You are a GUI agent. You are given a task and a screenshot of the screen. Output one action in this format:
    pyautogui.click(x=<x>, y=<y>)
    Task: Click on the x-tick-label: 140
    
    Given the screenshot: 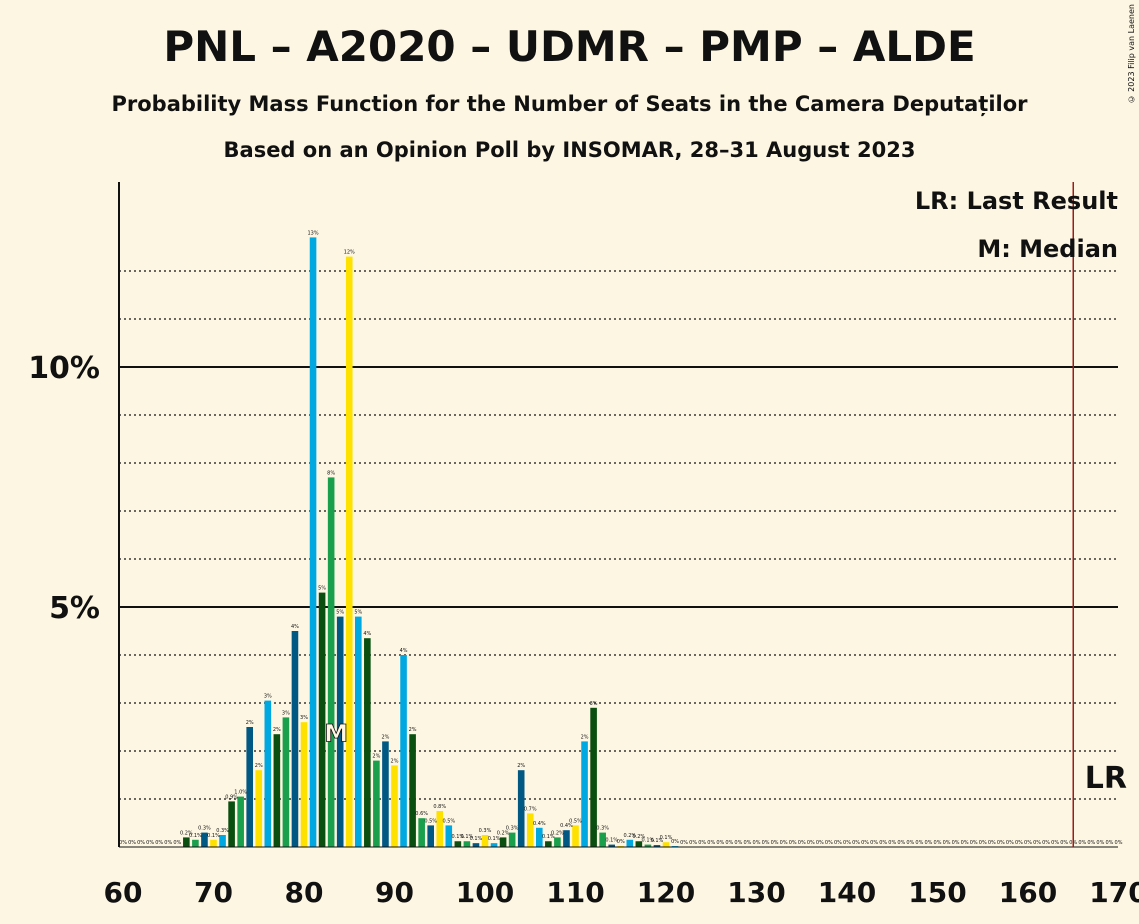 What is the action you would take?
    pyautogui.click(x=847, y=892)
    